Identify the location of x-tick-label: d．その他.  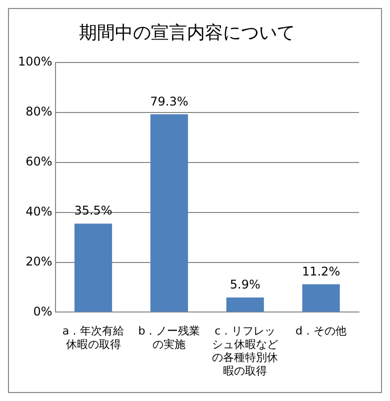
(321, 331).